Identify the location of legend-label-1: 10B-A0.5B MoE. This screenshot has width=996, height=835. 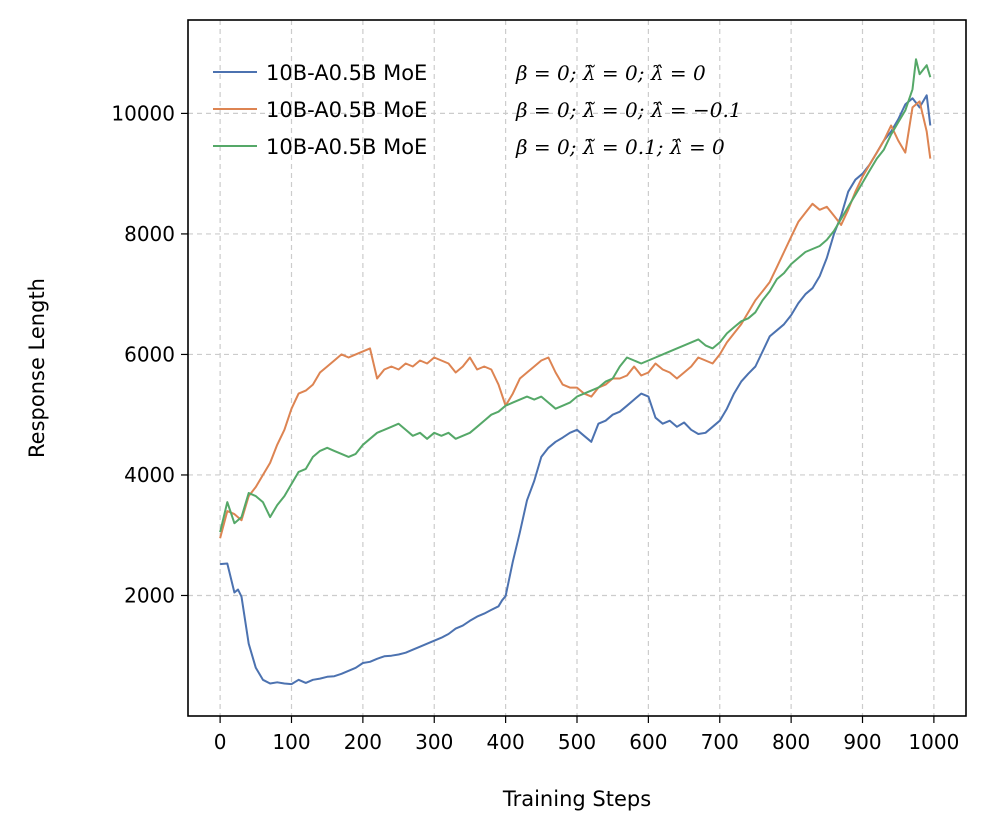
(346, 73).